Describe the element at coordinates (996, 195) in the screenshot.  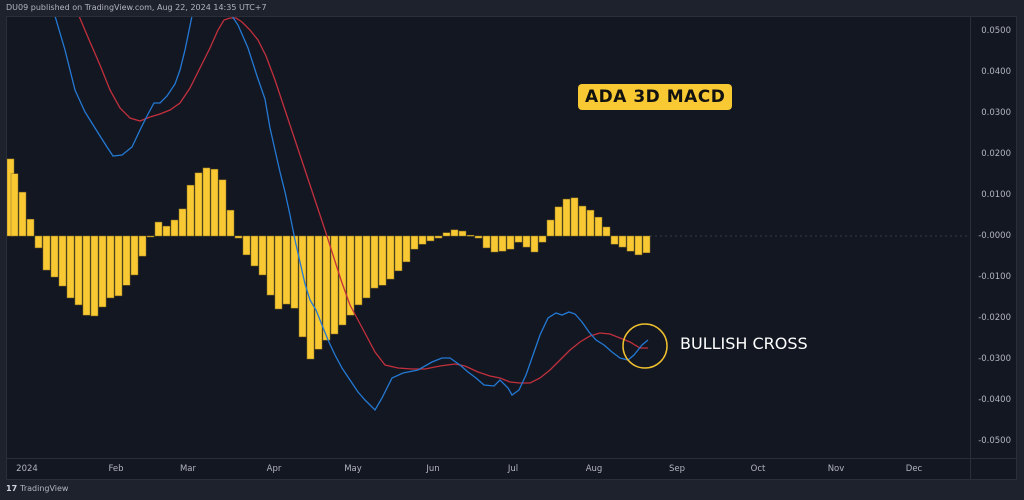
I see `price-label: 0.0100` at that location.